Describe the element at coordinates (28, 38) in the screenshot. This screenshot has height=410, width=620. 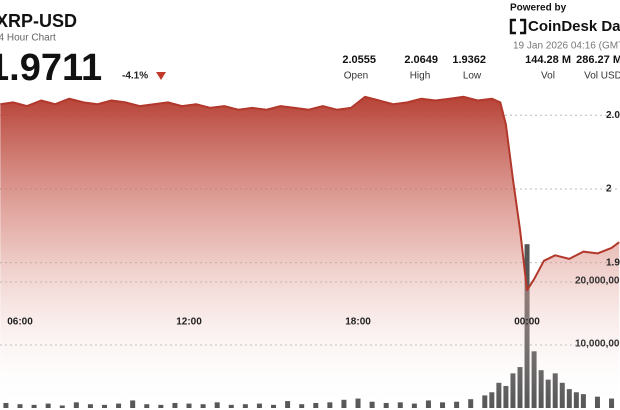
I see `subtitle: 24 Hour Chart` at that location.